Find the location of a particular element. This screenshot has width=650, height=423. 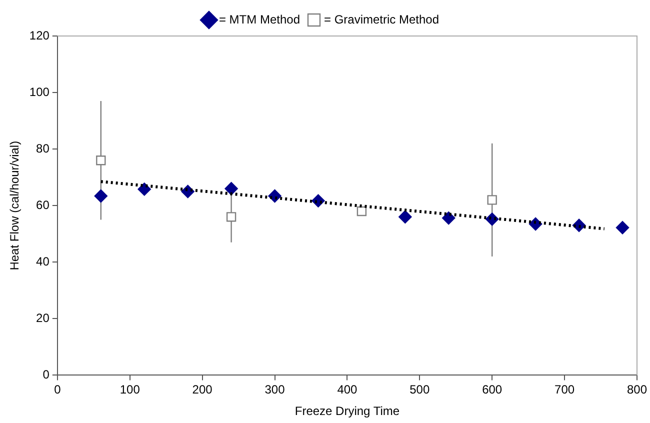

y-tick-label: 0 is located at coordinates (46, 375).